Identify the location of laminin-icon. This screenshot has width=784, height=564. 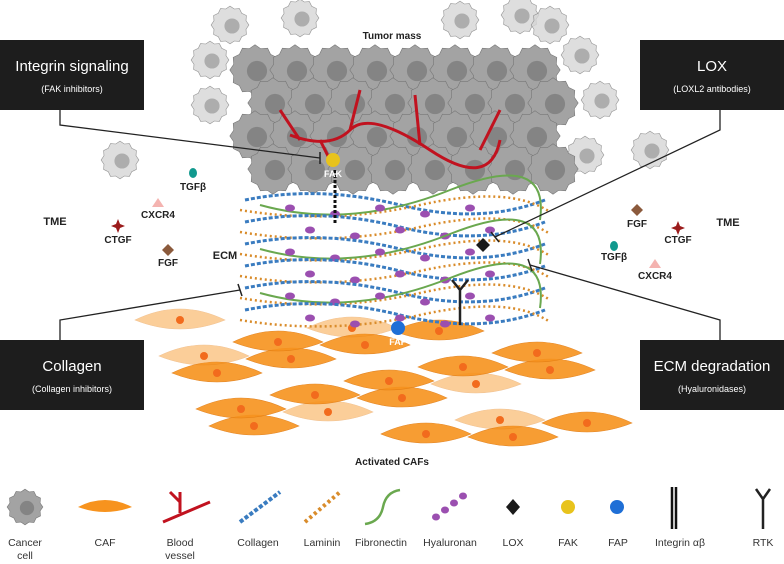
(322, 507).